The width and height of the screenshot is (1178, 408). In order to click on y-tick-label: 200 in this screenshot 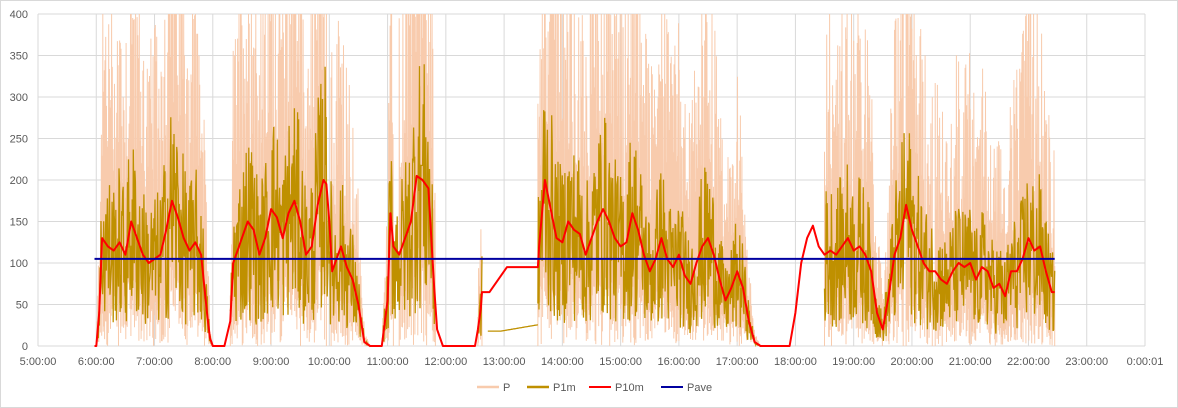, I will do `click(19, 181)`.